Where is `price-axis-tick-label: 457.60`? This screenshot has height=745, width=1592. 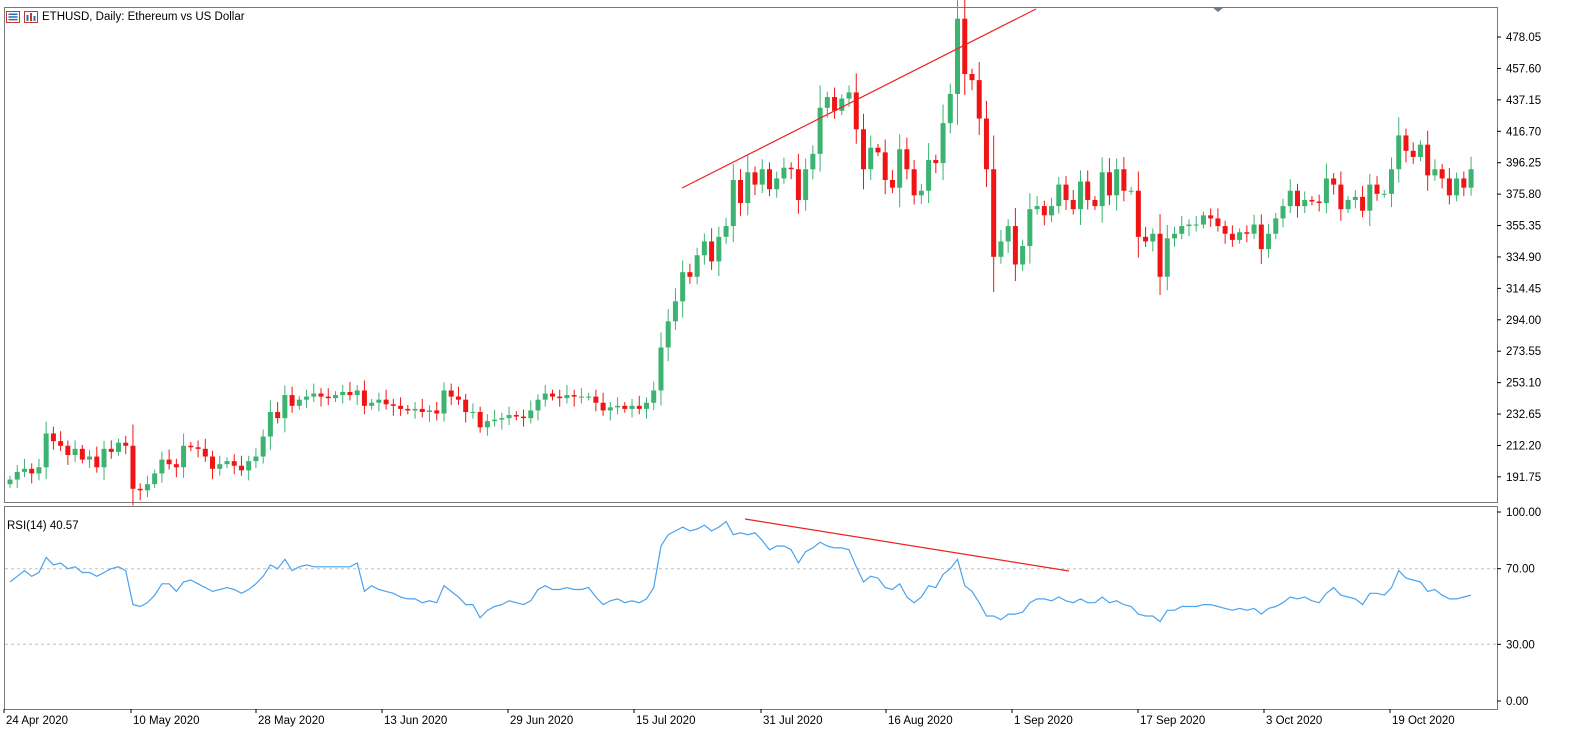 price-axis-tick-label: 457.60 is located at coordinates (1523, 69).